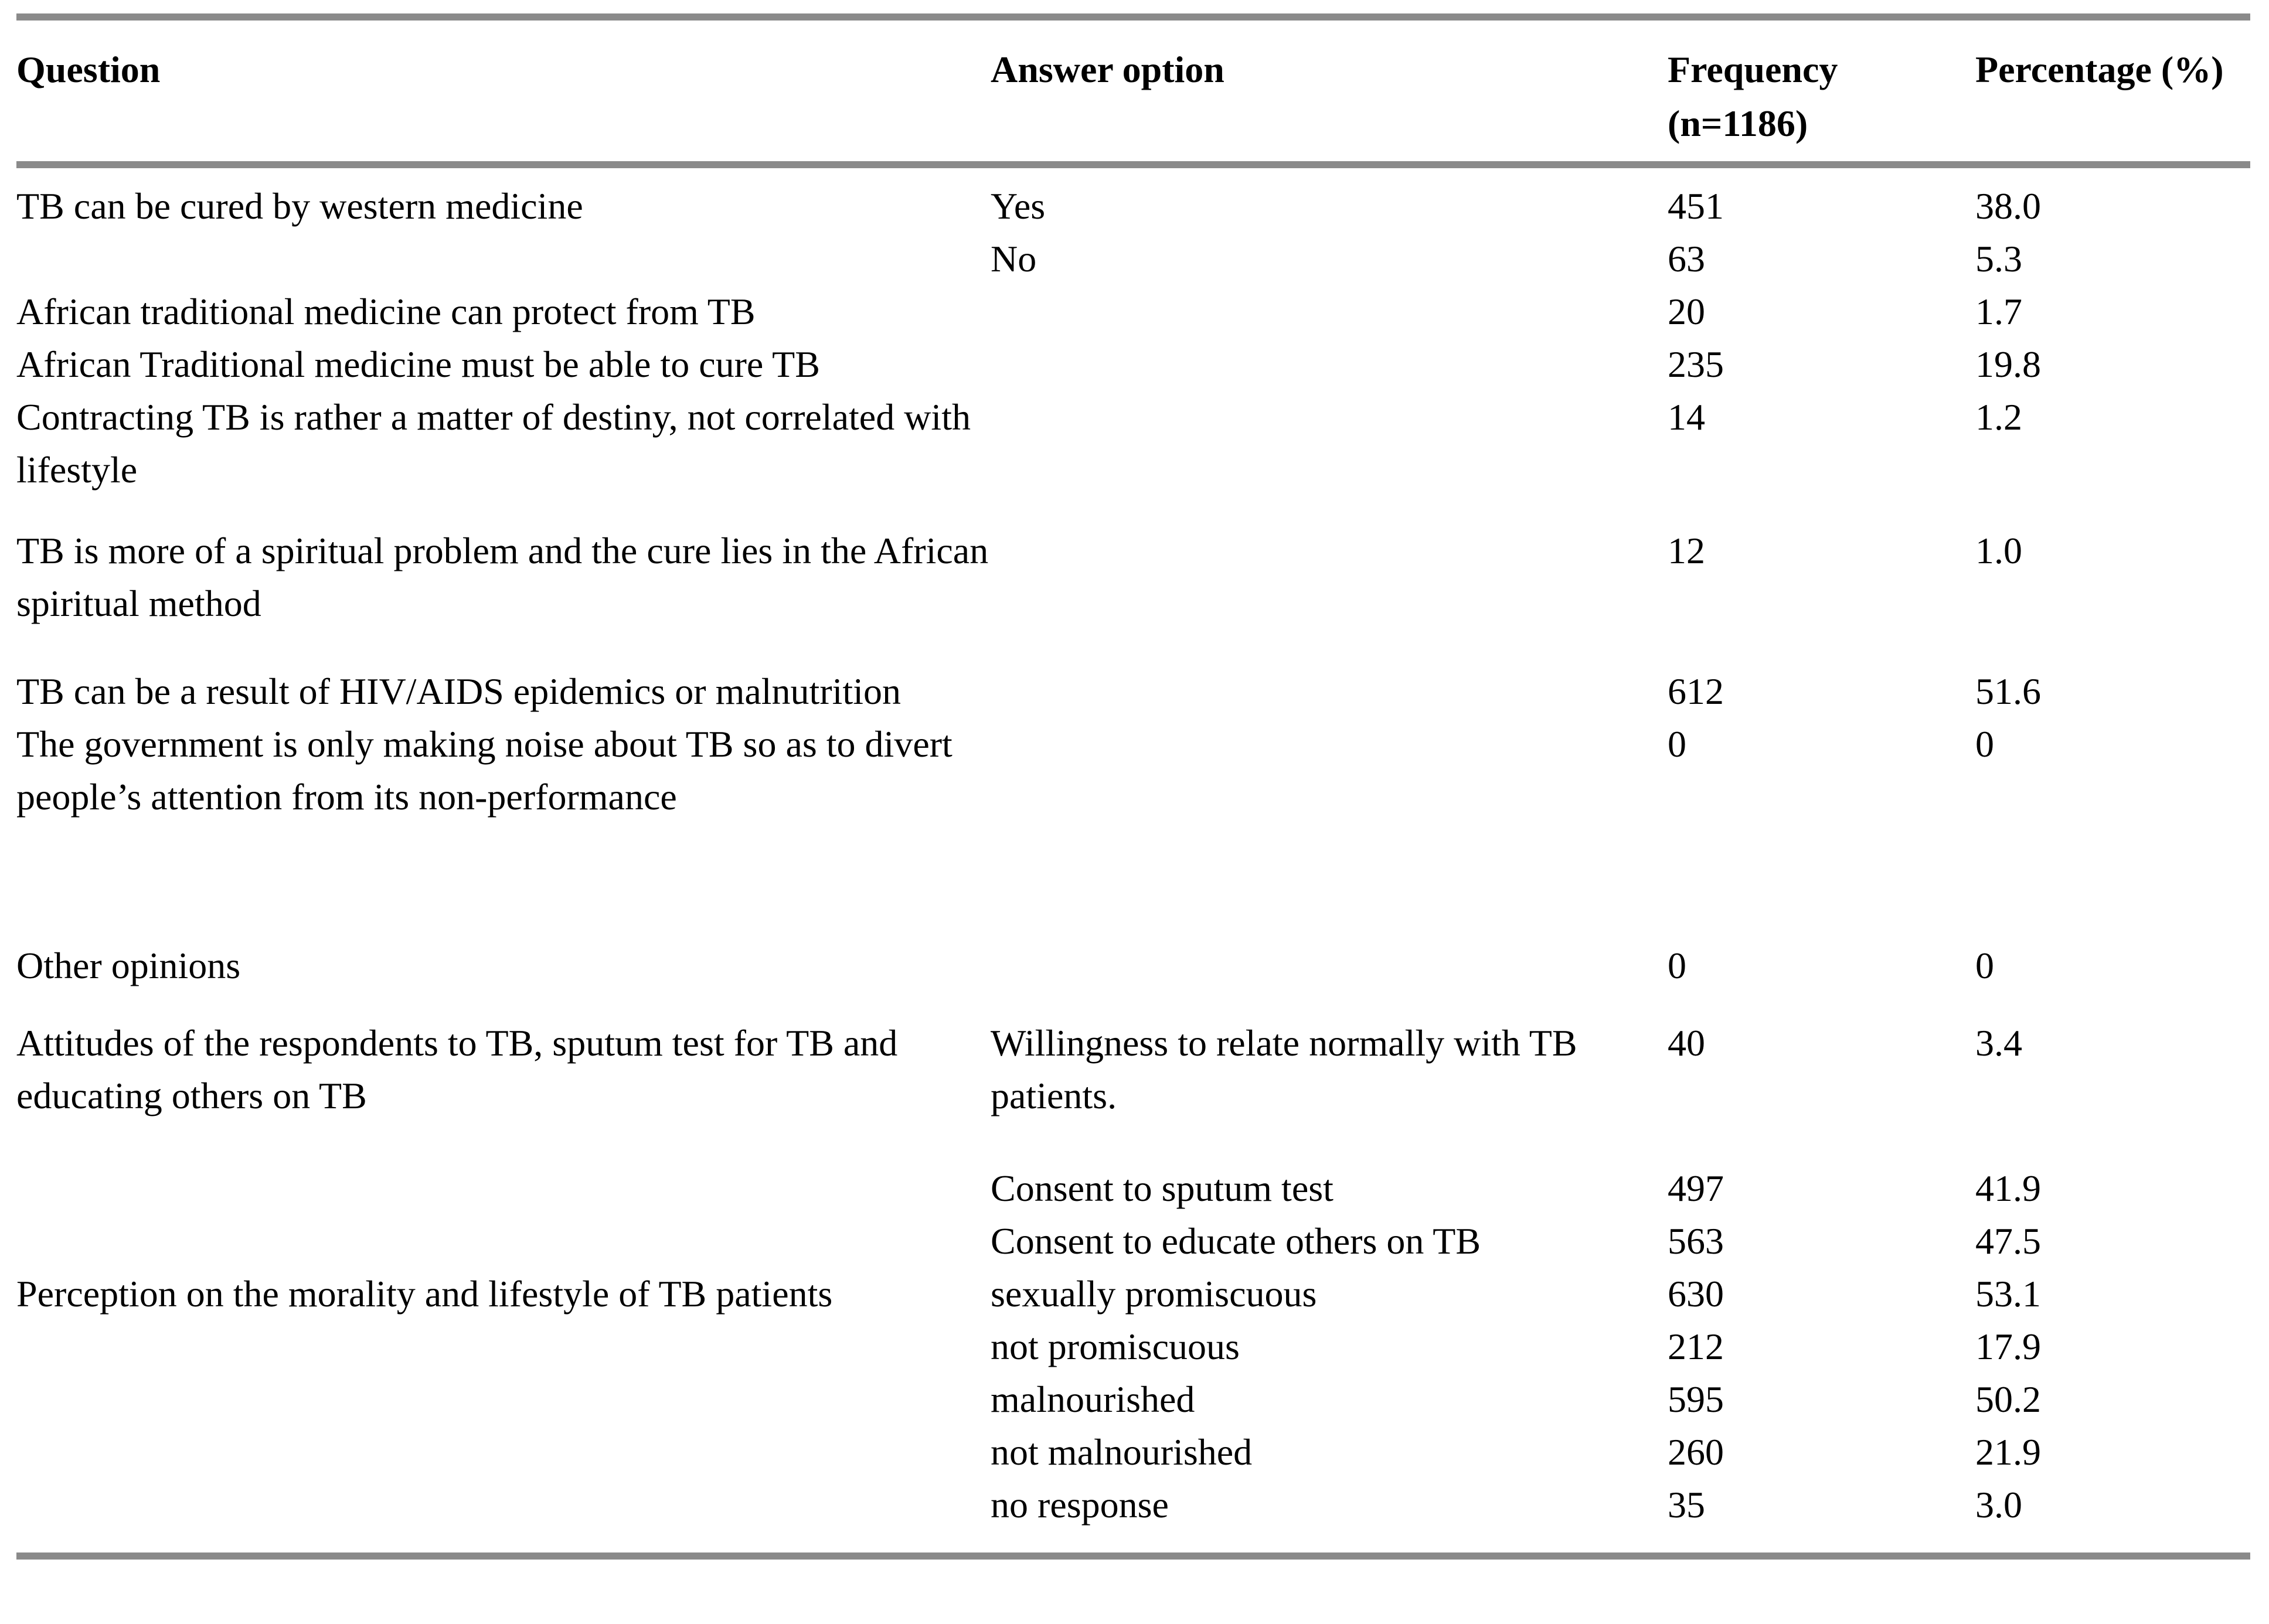 This screenshot has width=2269, height=1624. I want to click on percentage-cell: 41.9, so click(2008, 1188).